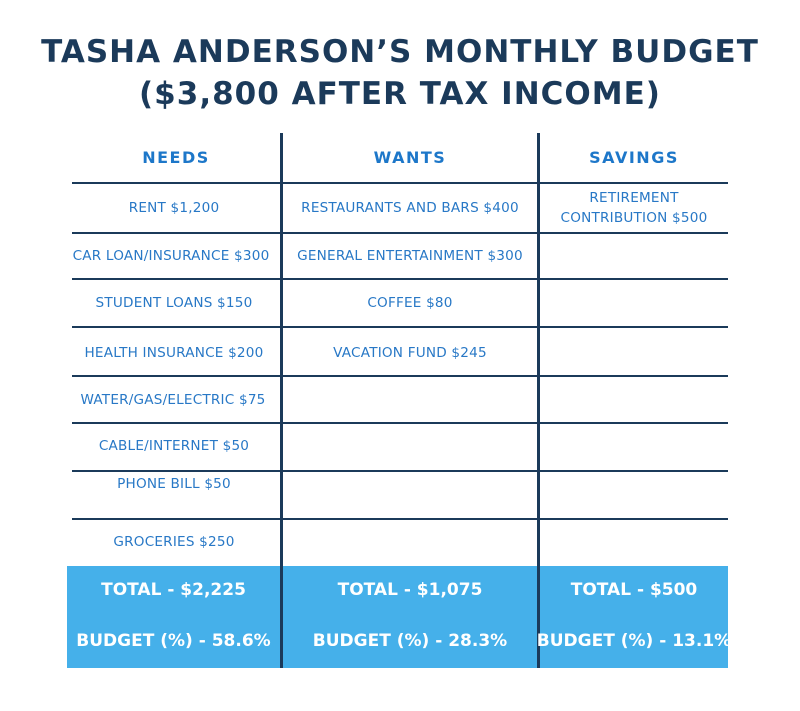 Image resolution: width=800 pixels, height=711 pixels. What do you see at coordinates (410, 208) in the screenshot?
I see `wants-cell: RESTAURANTS AND BARS $400` at bounding box center [410, 208].